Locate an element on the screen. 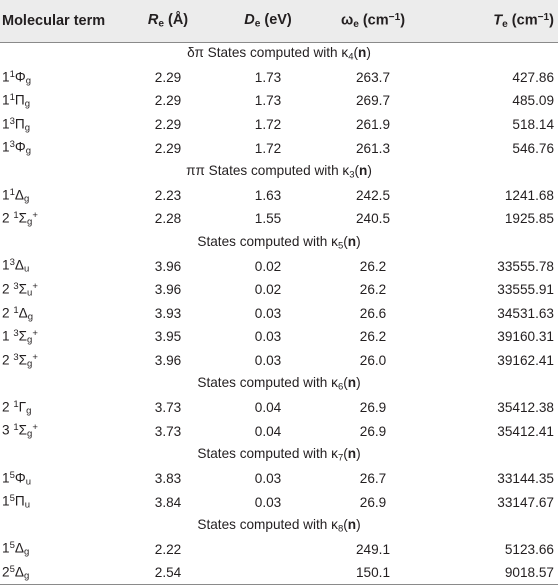 Image resolution: width=558 pixels, height=585 pixels. we-cell: 26.0 is located at coordinates (373, 361).